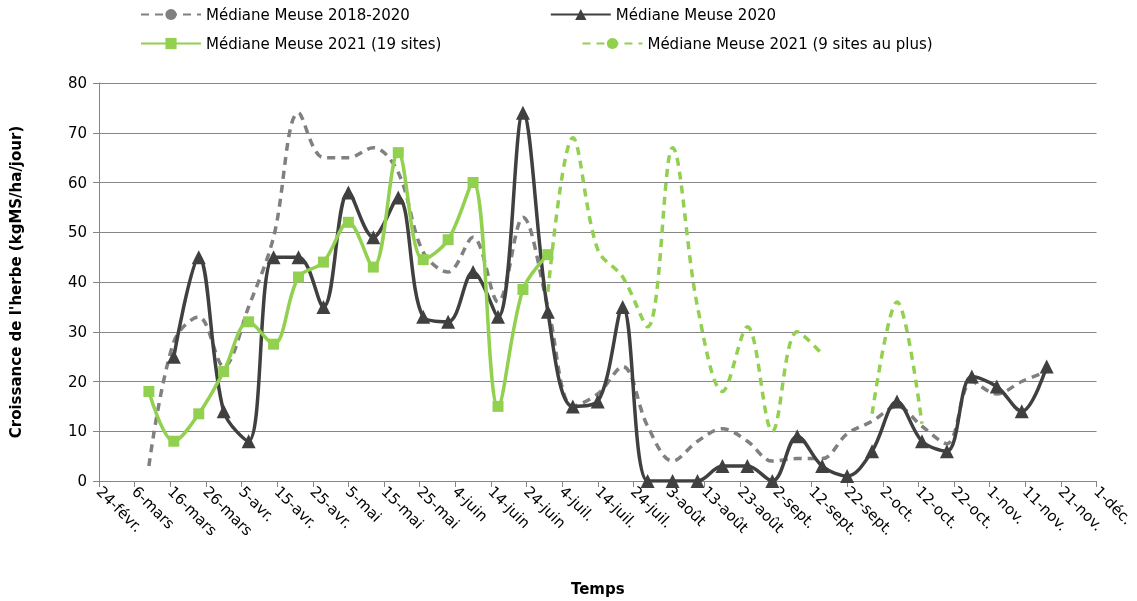 The width and height of the screenshot is (1137, 601). What do you see at coordinates (597, 588) in the screenshot?
I see `x-axis-title: Temps` at bounding box center [597, 588].